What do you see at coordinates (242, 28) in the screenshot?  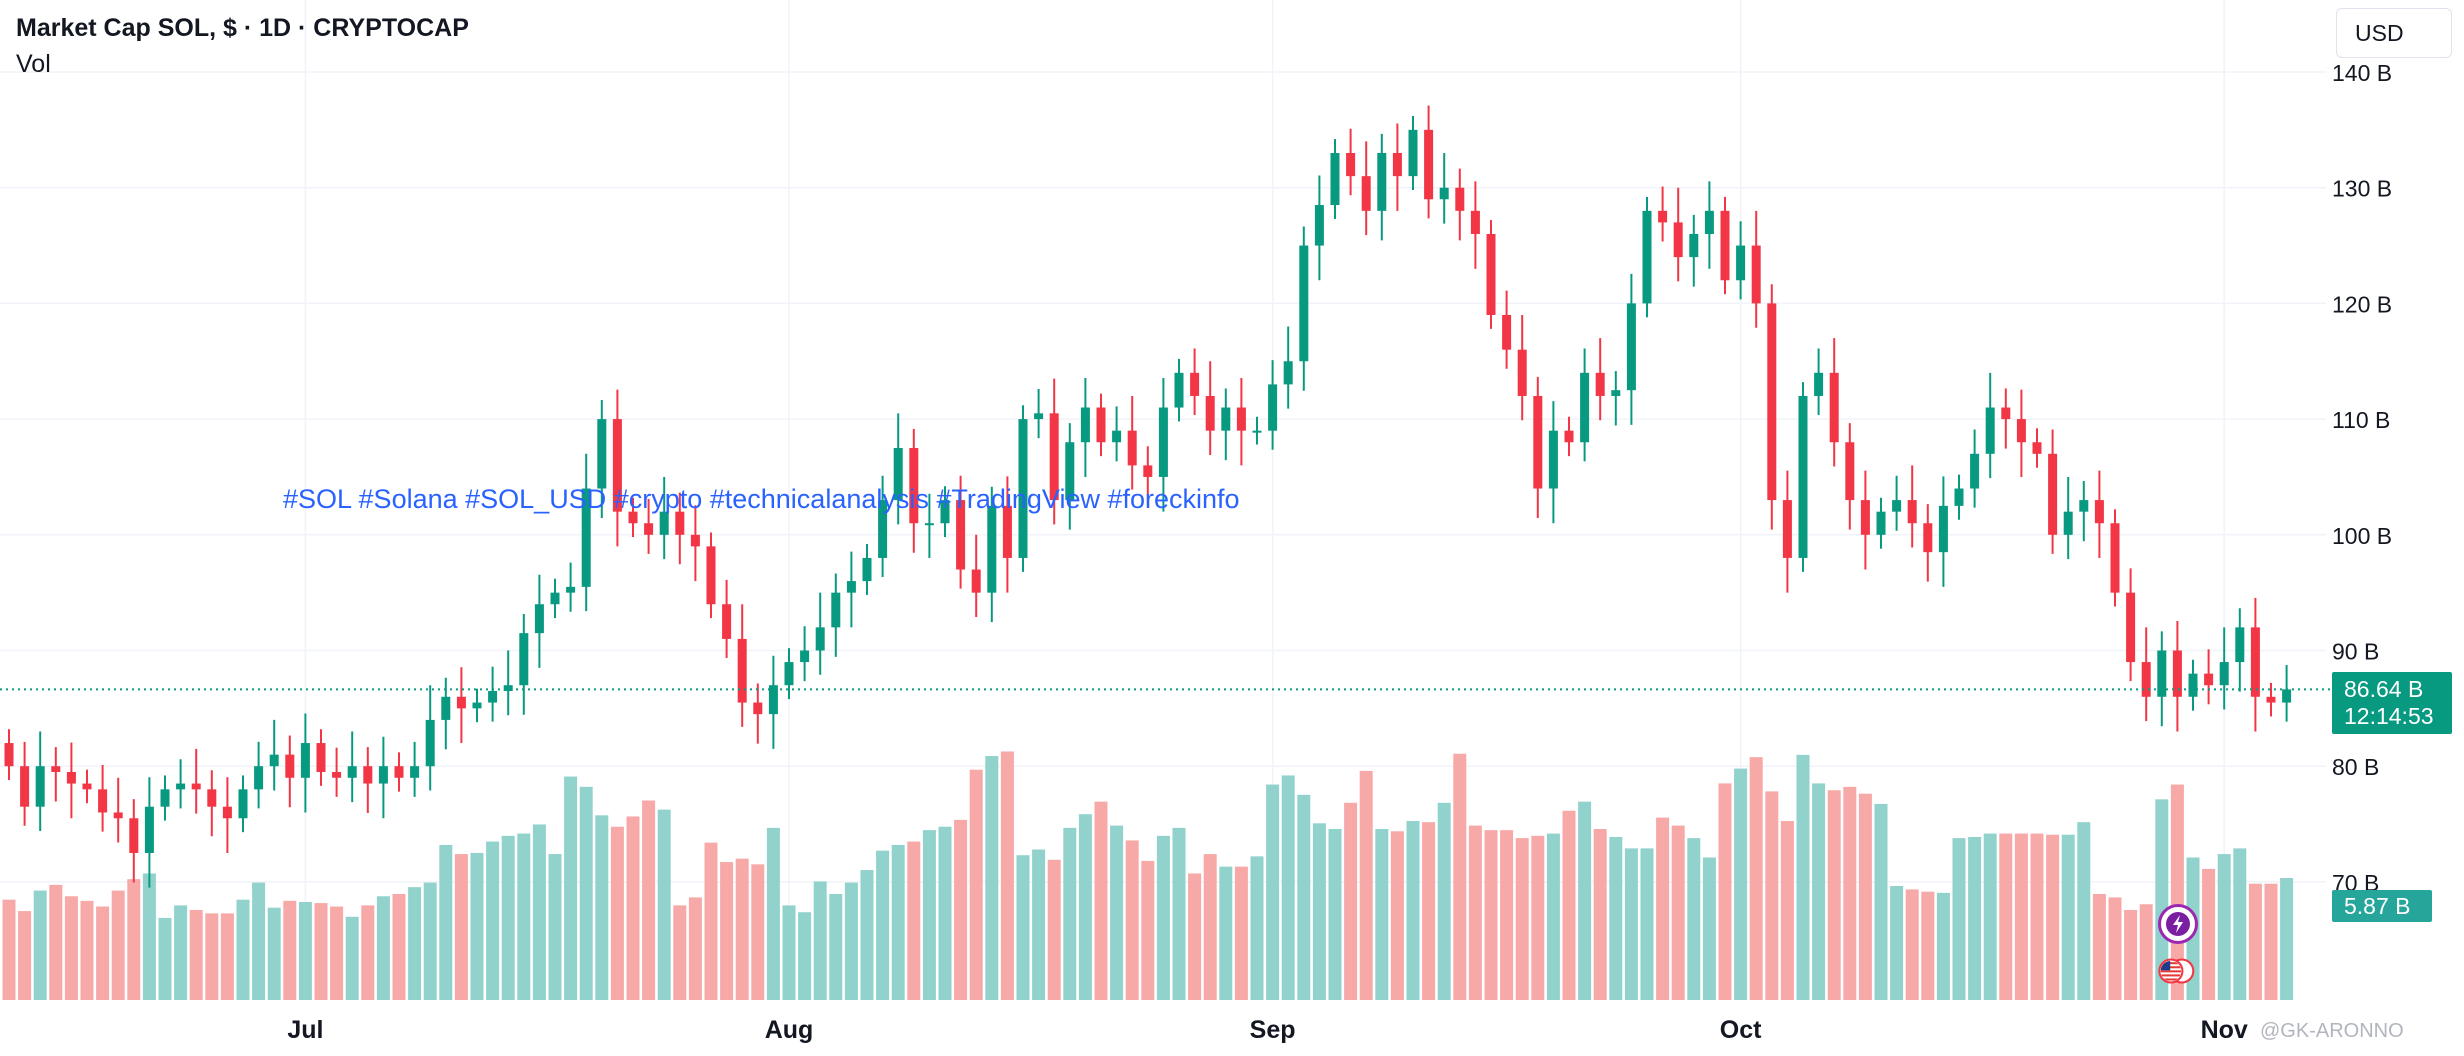 I see `chart-title: Market Cap SOL, $ · 1D · CRYPTOCAP` at bounding box center [242, 28].